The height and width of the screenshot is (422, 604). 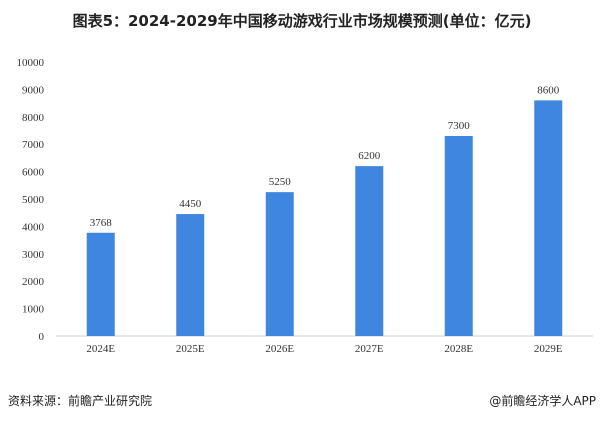 I want to click on y-tick-label: 4000, so click(x=33, y=227).